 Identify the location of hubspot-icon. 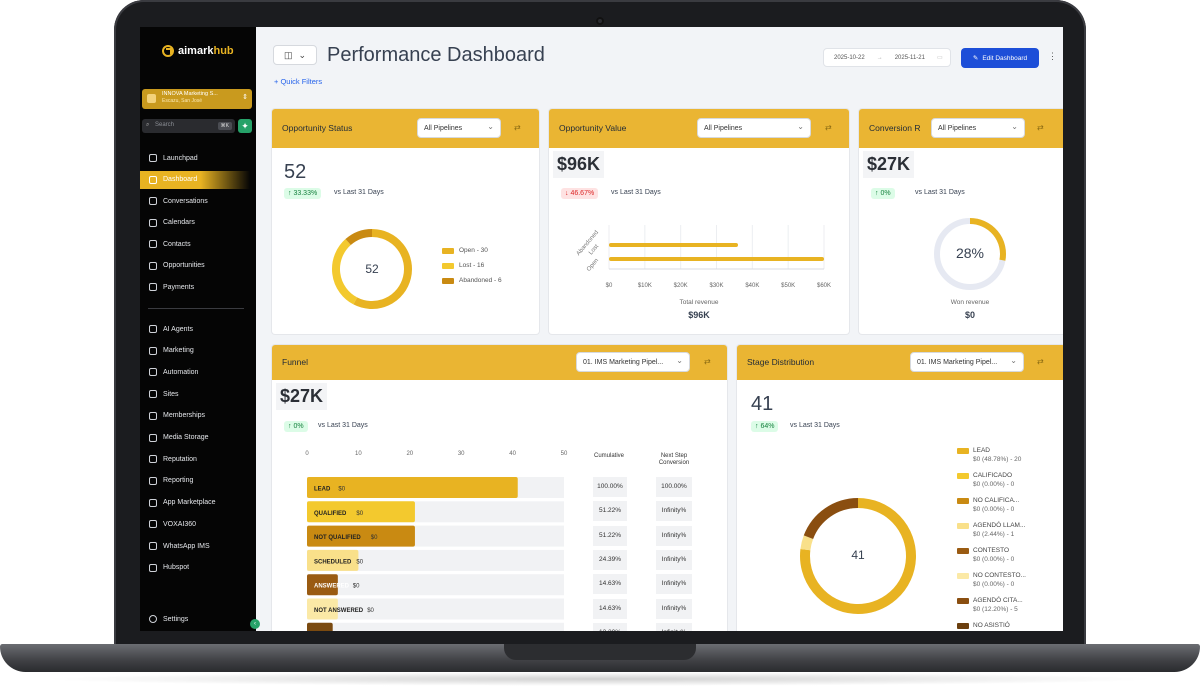
(153, 567).